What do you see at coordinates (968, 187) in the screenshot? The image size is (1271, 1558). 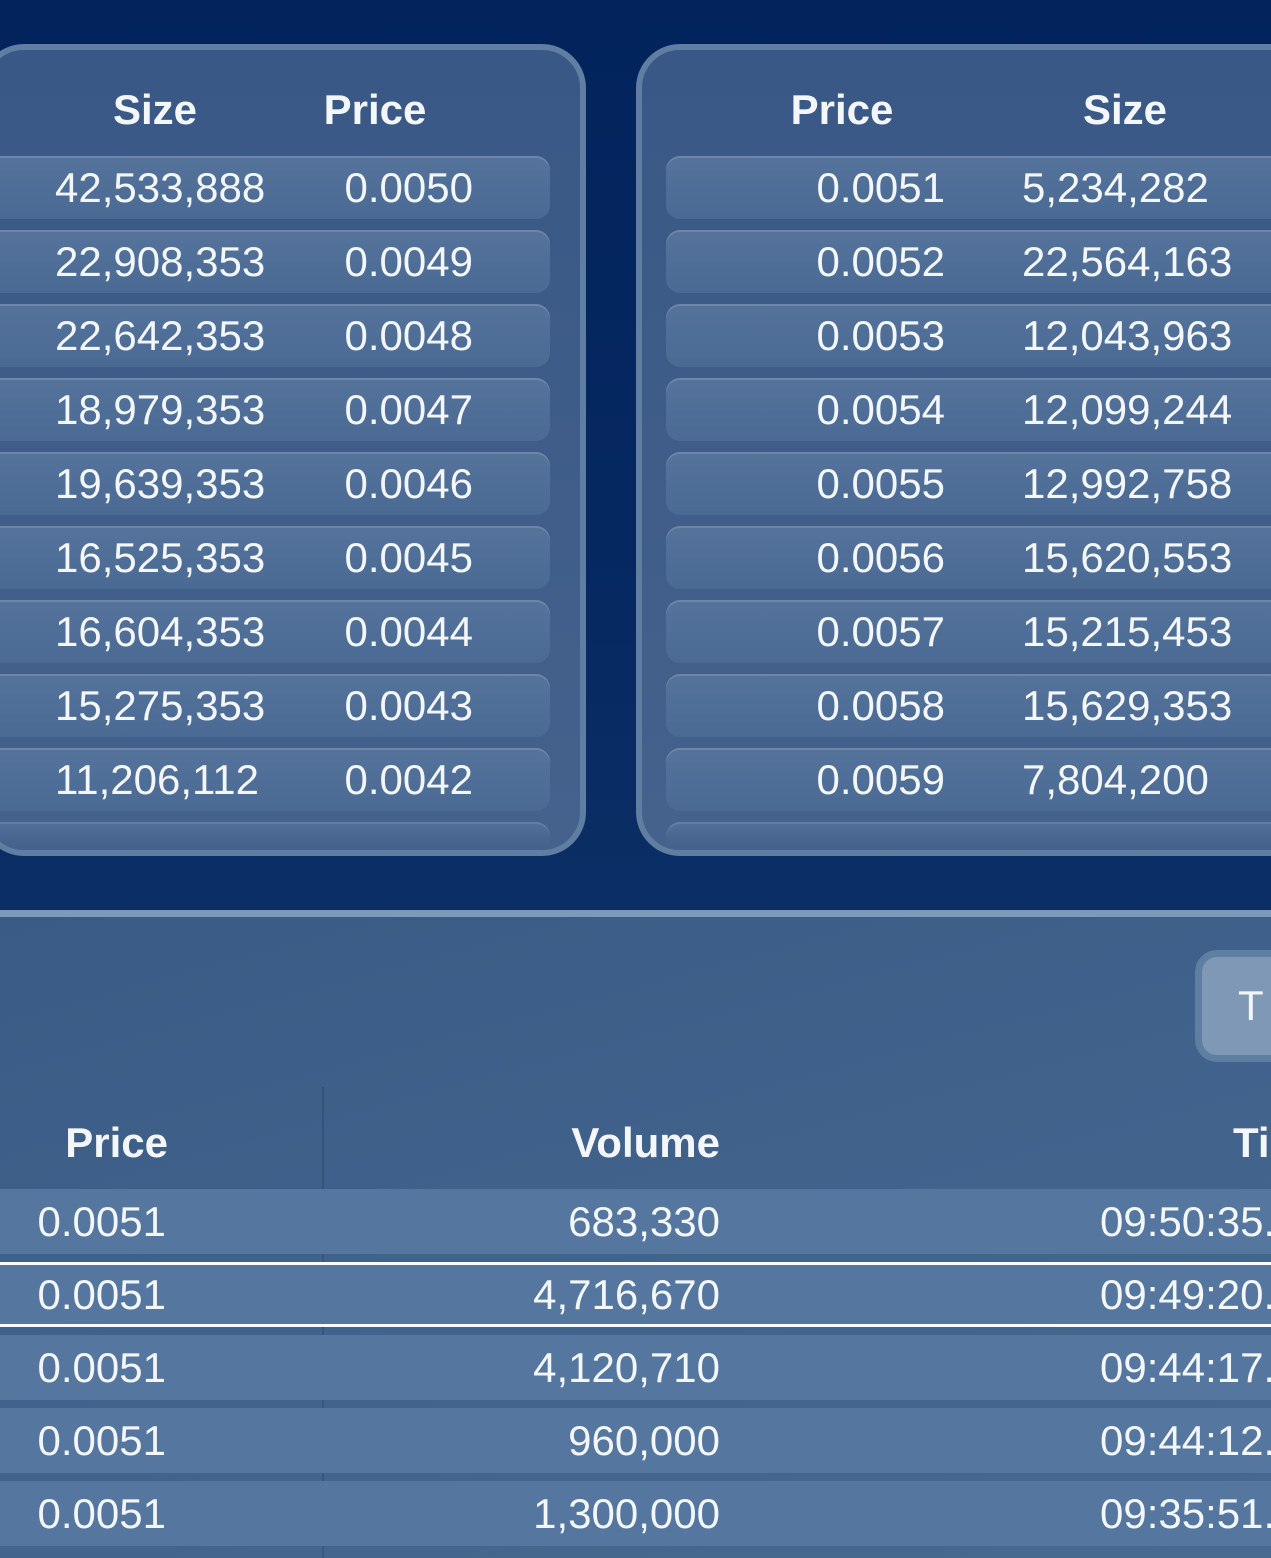 I see `ask-row: 0.0051 5,234,282` at bounding box center [968, 187].